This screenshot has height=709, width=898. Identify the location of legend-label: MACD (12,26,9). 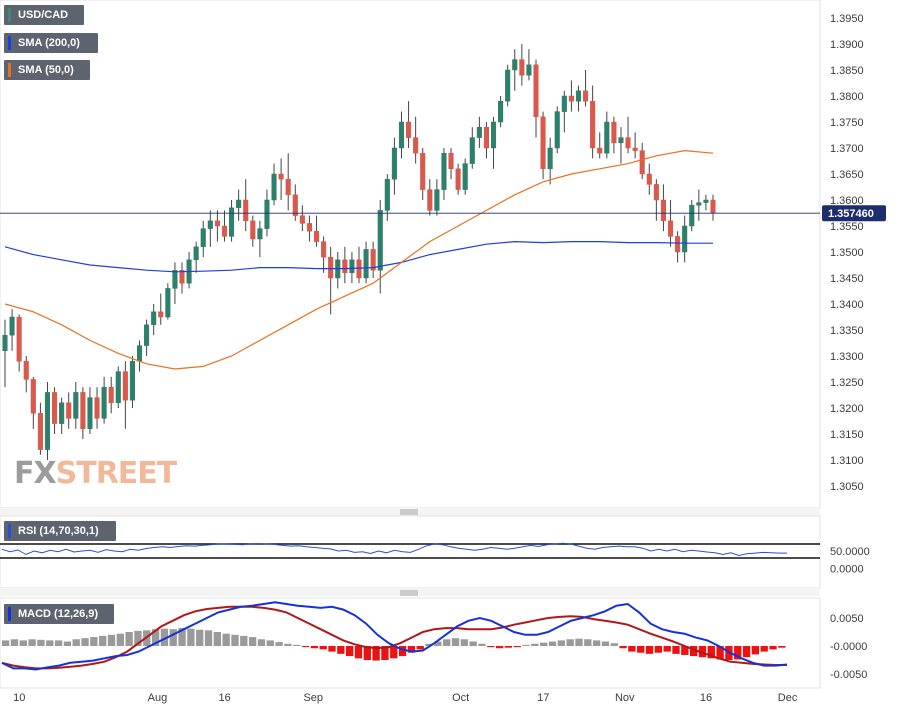
(58, 614).